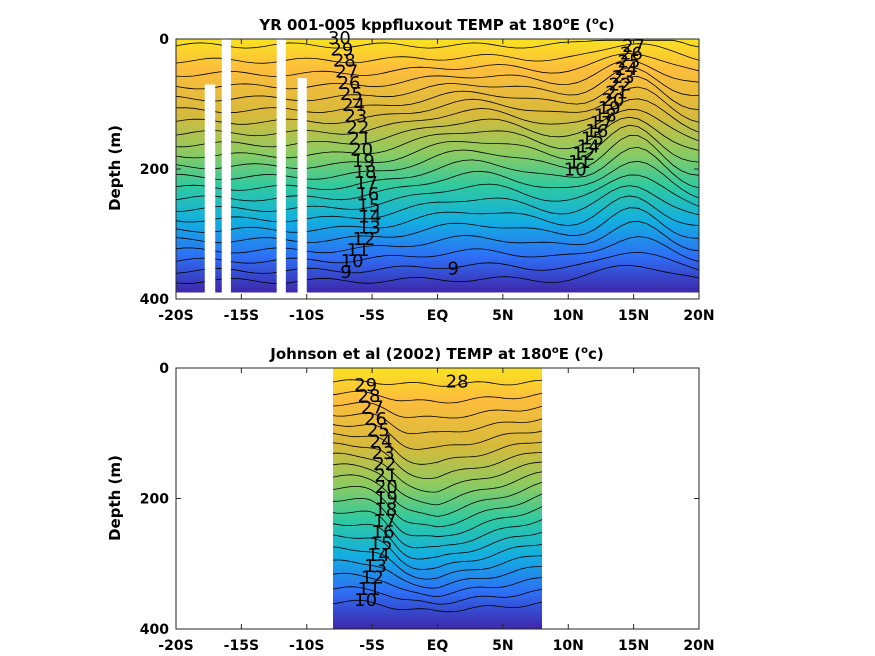 Image resolution: width=875 pixels, height=656 pixels. Describe the element at coordinates (154, 170) in the screenshot. I see `y-tick-label: 200` at that location.